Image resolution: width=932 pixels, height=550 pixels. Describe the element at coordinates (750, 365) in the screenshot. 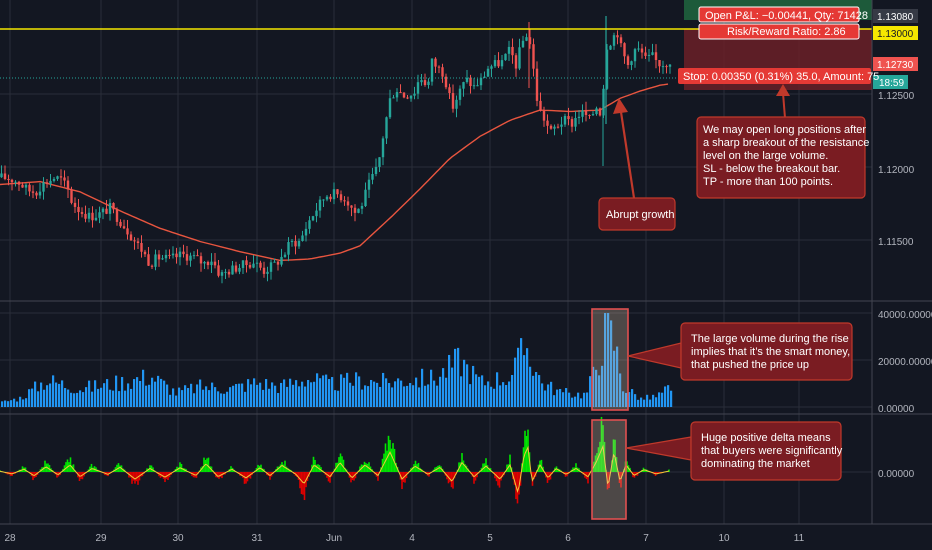

I see `volume-callout-line: that pushed the price up` at that location.